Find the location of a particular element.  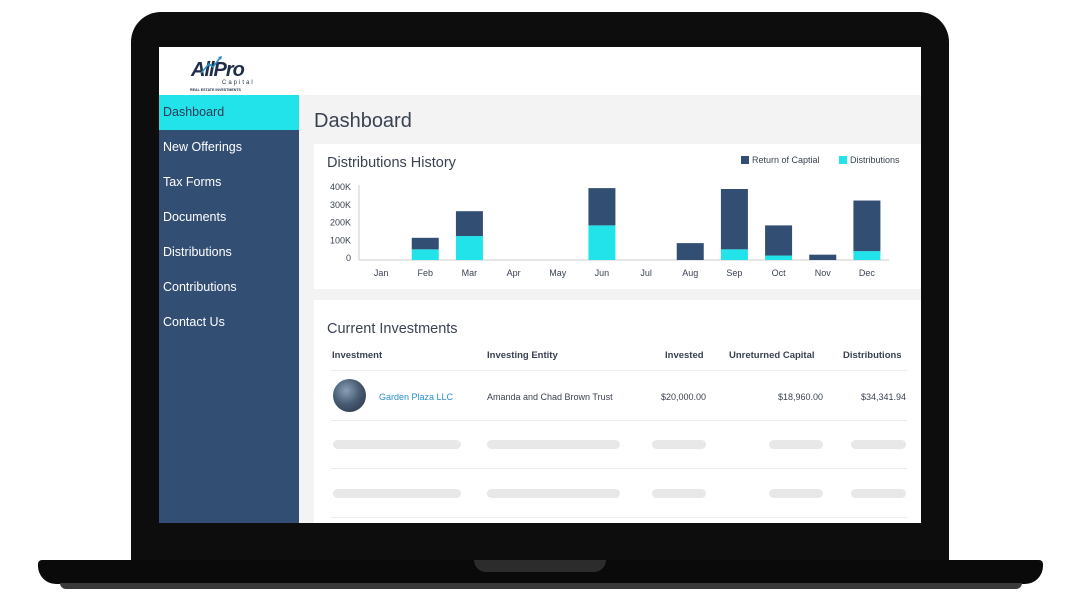

investment-avatar is located at coordinates (349, 395).